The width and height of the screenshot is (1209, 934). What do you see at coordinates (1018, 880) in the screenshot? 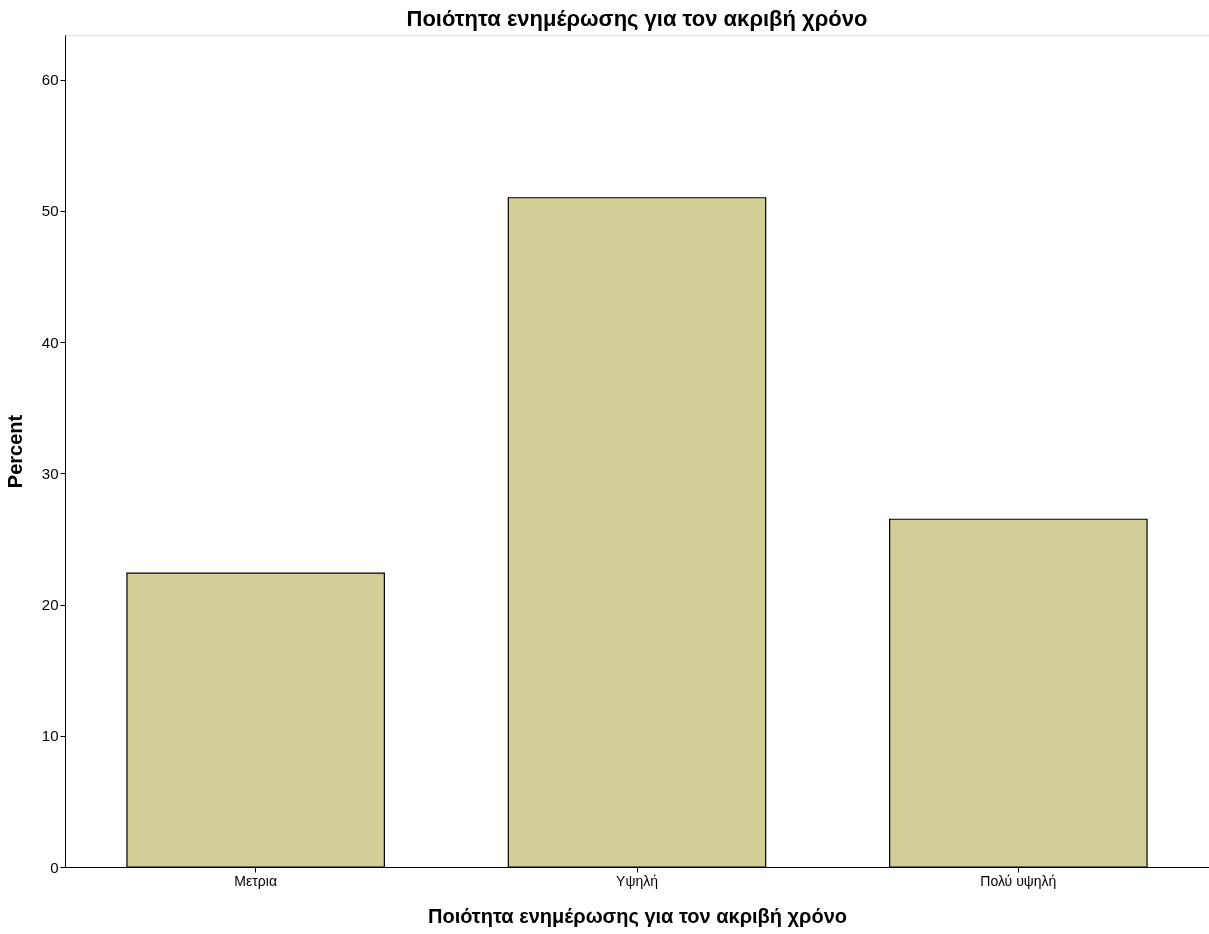
I see `x-tick-label: Πολύ υψηλή` at bounding box center [1018, 880].